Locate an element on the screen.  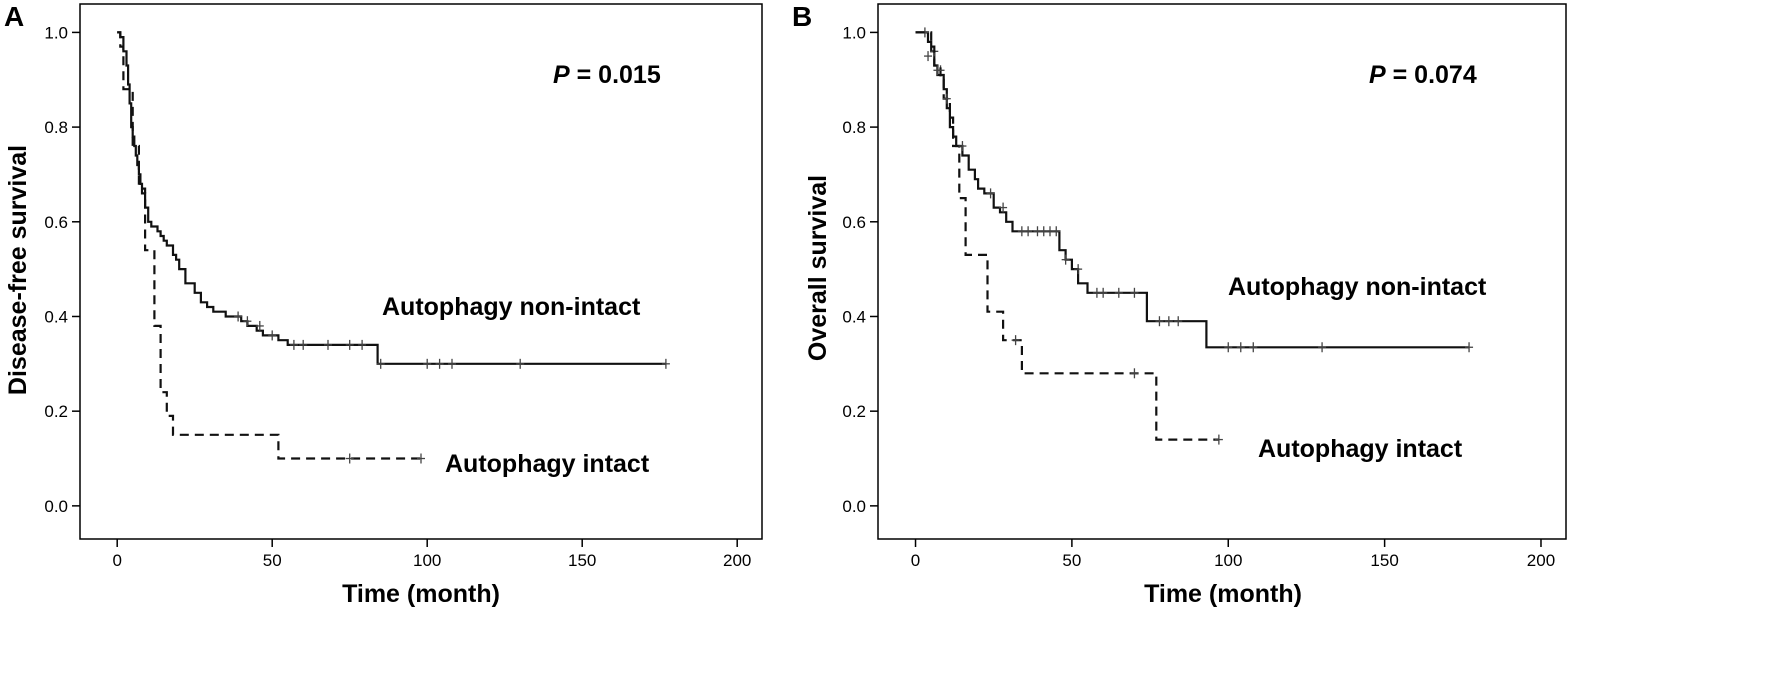
panel-b-y-tick-label: 0.0 is located at coordinates (854, 506).